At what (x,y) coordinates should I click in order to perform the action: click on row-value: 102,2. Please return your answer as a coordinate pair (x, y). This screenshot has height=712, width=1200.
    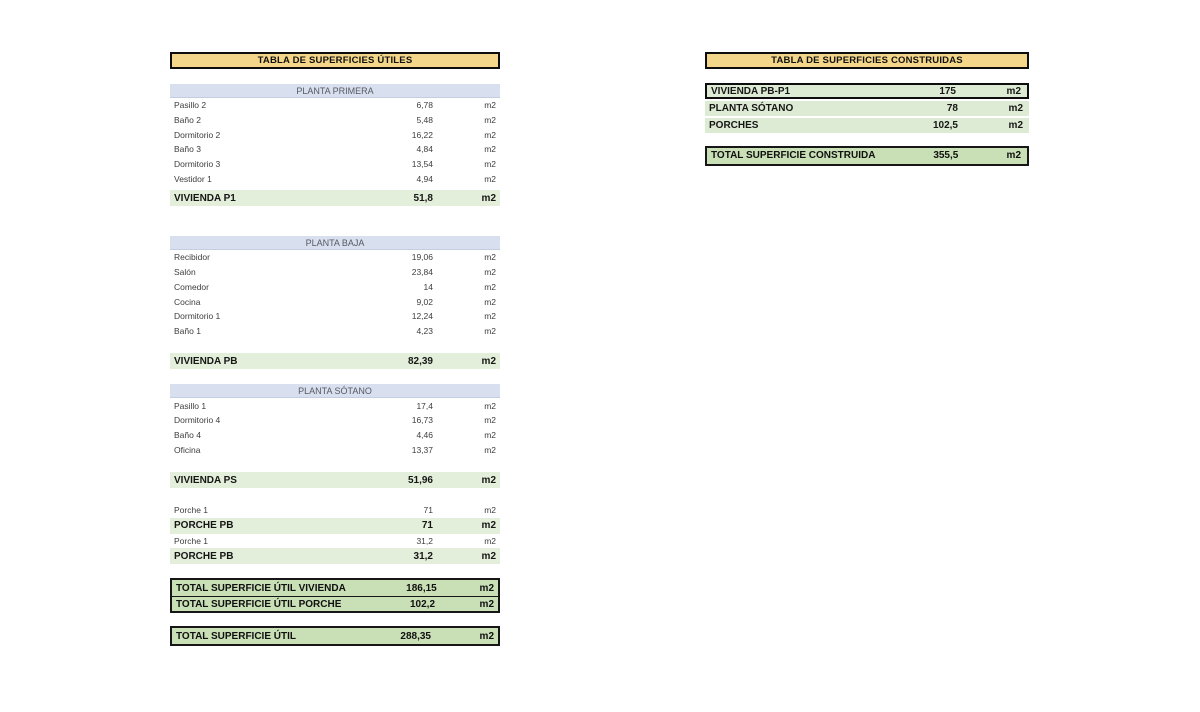
    Looking at the image, I should click on (422, 604).